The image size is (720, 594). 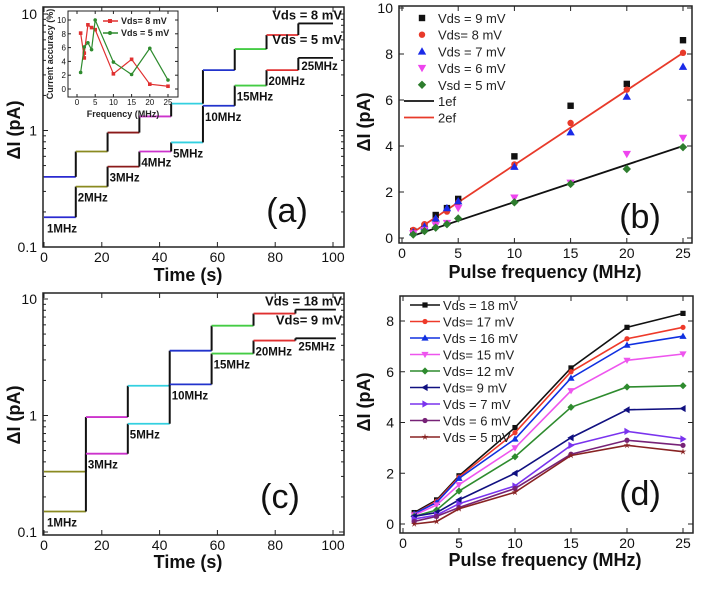 What do you see at coordinates (447, 118) in the screenshot?
I see `legend-label: 2ef` at bounding box center [447, 118].